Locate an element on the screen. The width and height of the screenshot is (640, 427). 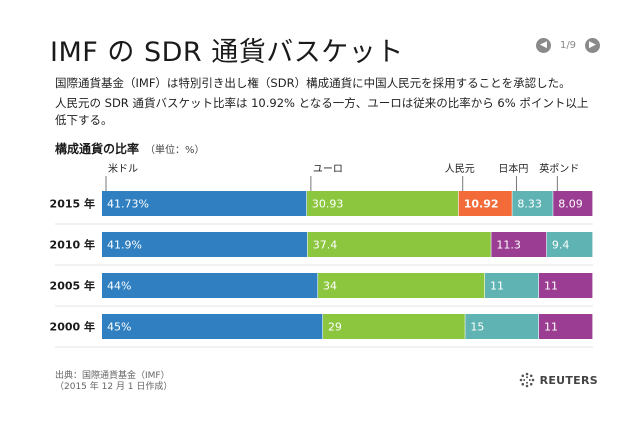
data-label: 8.33 is located at coordinates (529, 204).